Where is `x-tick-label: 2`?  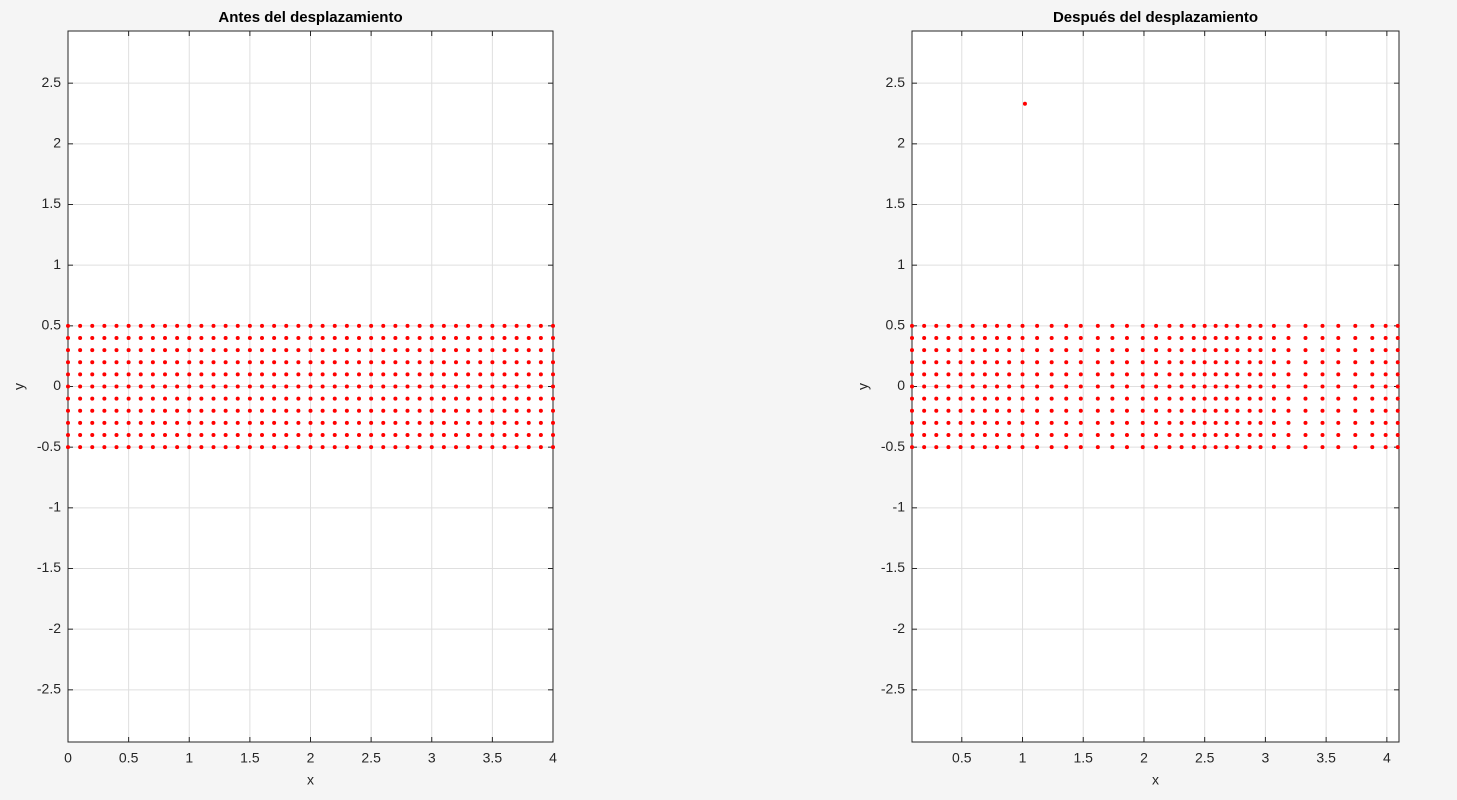 x-tick-label: 2 is located at coordinates (1144, 758).